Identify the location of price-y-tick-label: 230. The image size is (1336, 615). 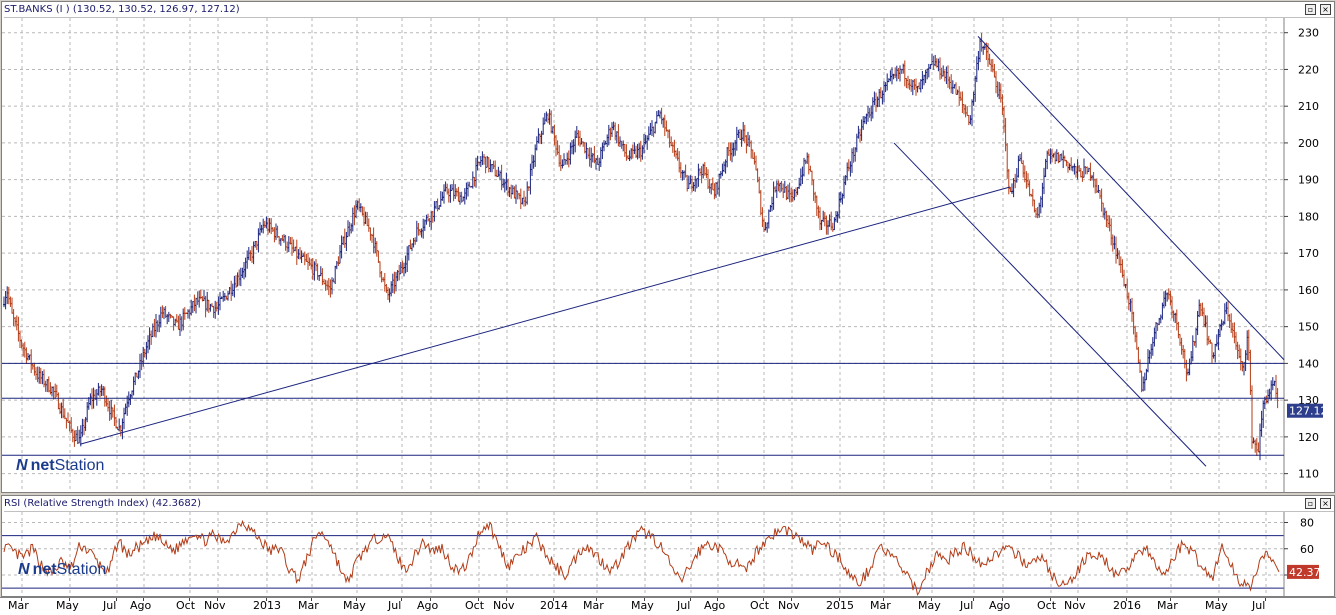
(1308, 33).